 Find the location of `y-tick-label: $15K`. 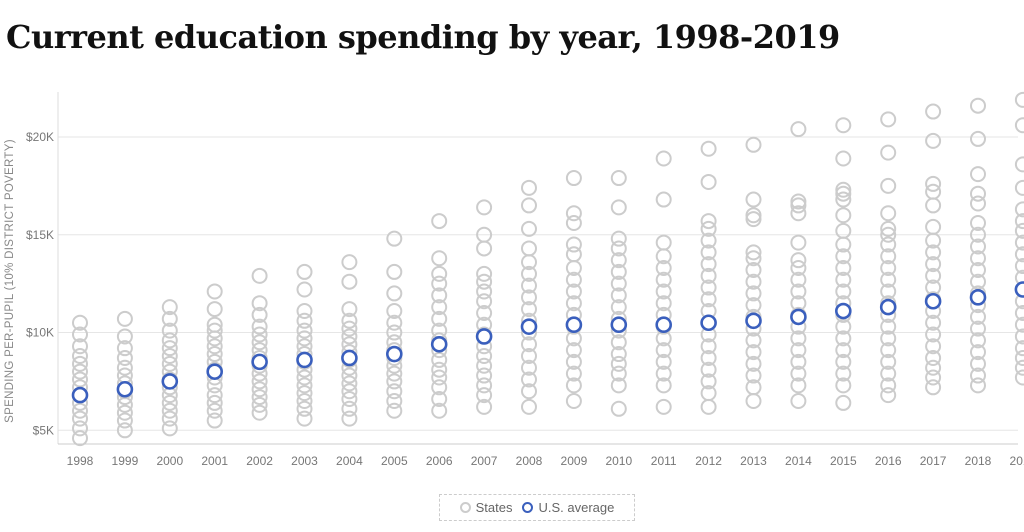

y-tick-label: $15K is located at coordinates (40, 235).